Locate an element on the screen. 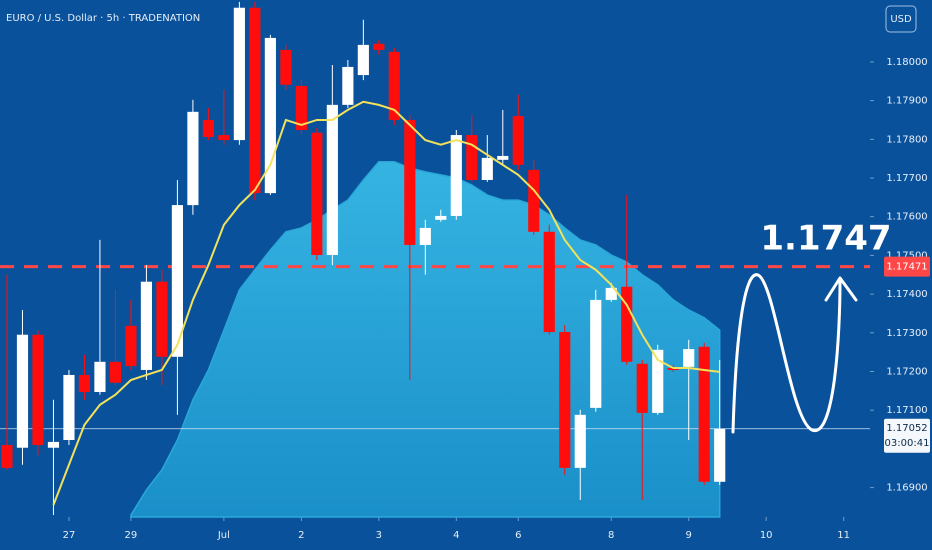  x-tick-label: 29 is located at coordinates (131, 535).